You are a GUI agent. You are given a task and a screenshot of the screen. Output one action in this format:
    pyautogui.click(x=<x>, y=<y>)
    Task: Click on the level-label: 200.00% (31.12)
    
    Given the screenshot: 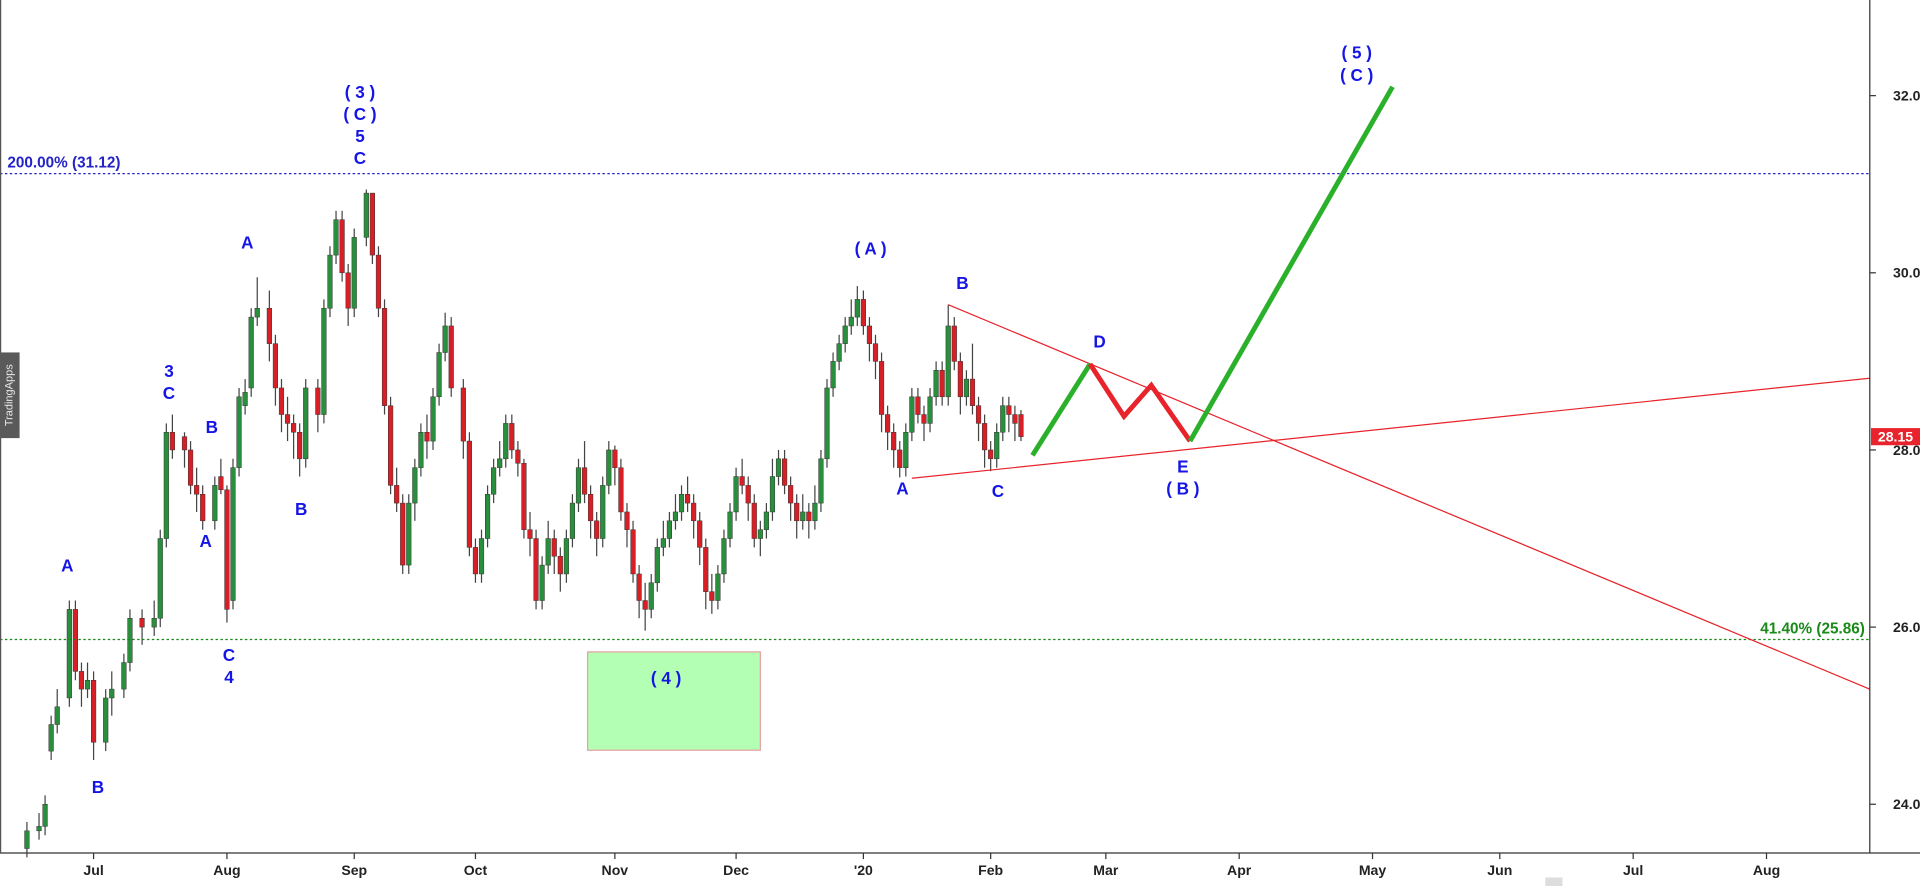 What is the action you would take?
    pyautogui.click(x=63, y=162)
    